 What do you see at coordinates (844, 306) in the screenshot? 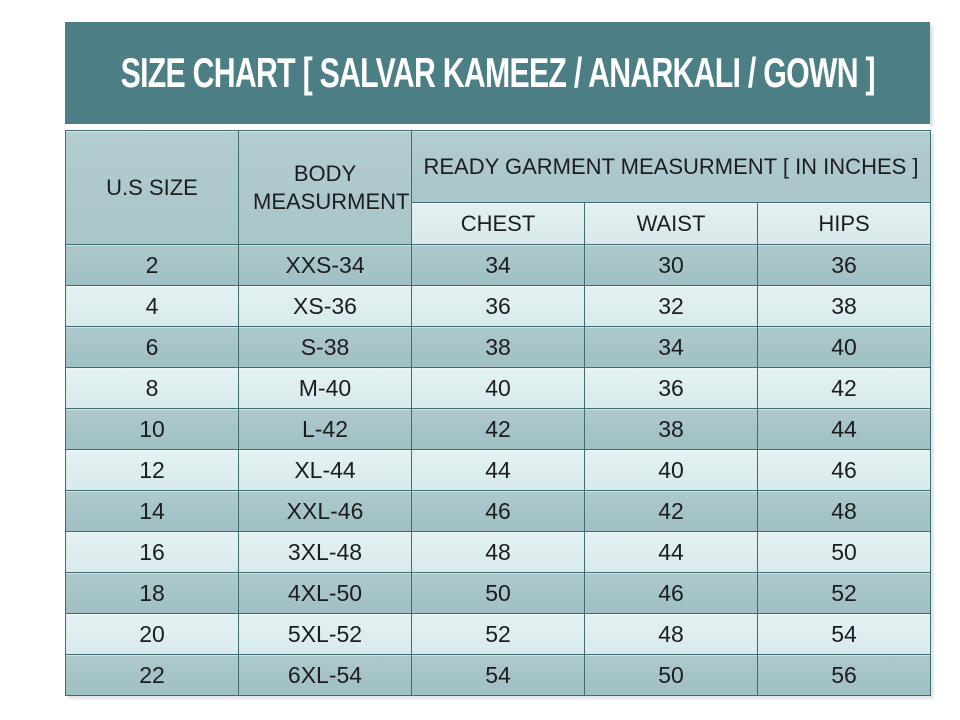
I see `cell-hips: 38` at bounding box center [844, 306].